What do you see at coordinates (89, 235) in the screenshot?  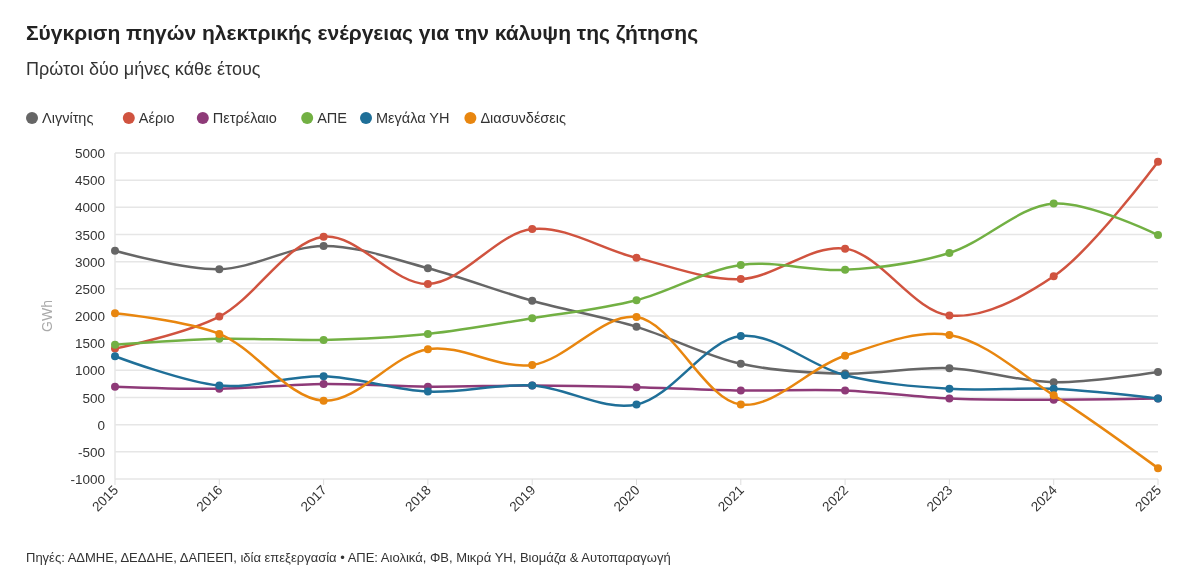 I see `y-tick-label: 3500` at bounding box center [89, 235].